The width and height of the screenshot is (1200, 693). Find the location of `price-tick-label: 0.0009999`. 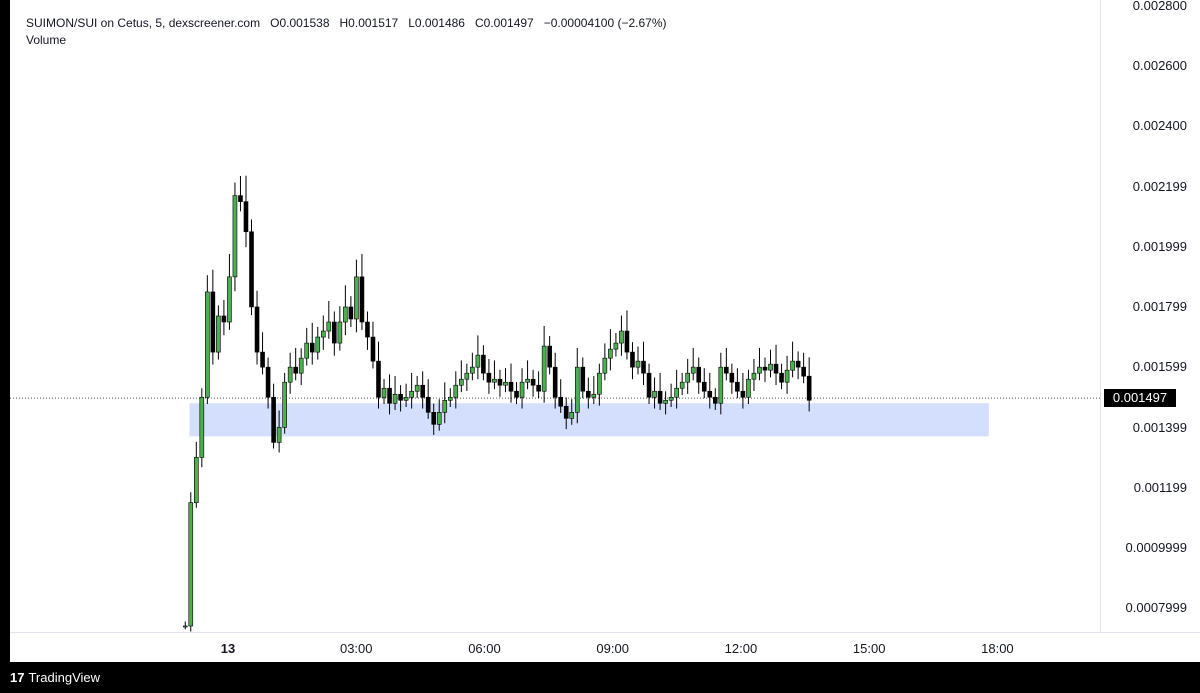

price-tick-label: 0.0009999 is located at coordinates (1156, 547).